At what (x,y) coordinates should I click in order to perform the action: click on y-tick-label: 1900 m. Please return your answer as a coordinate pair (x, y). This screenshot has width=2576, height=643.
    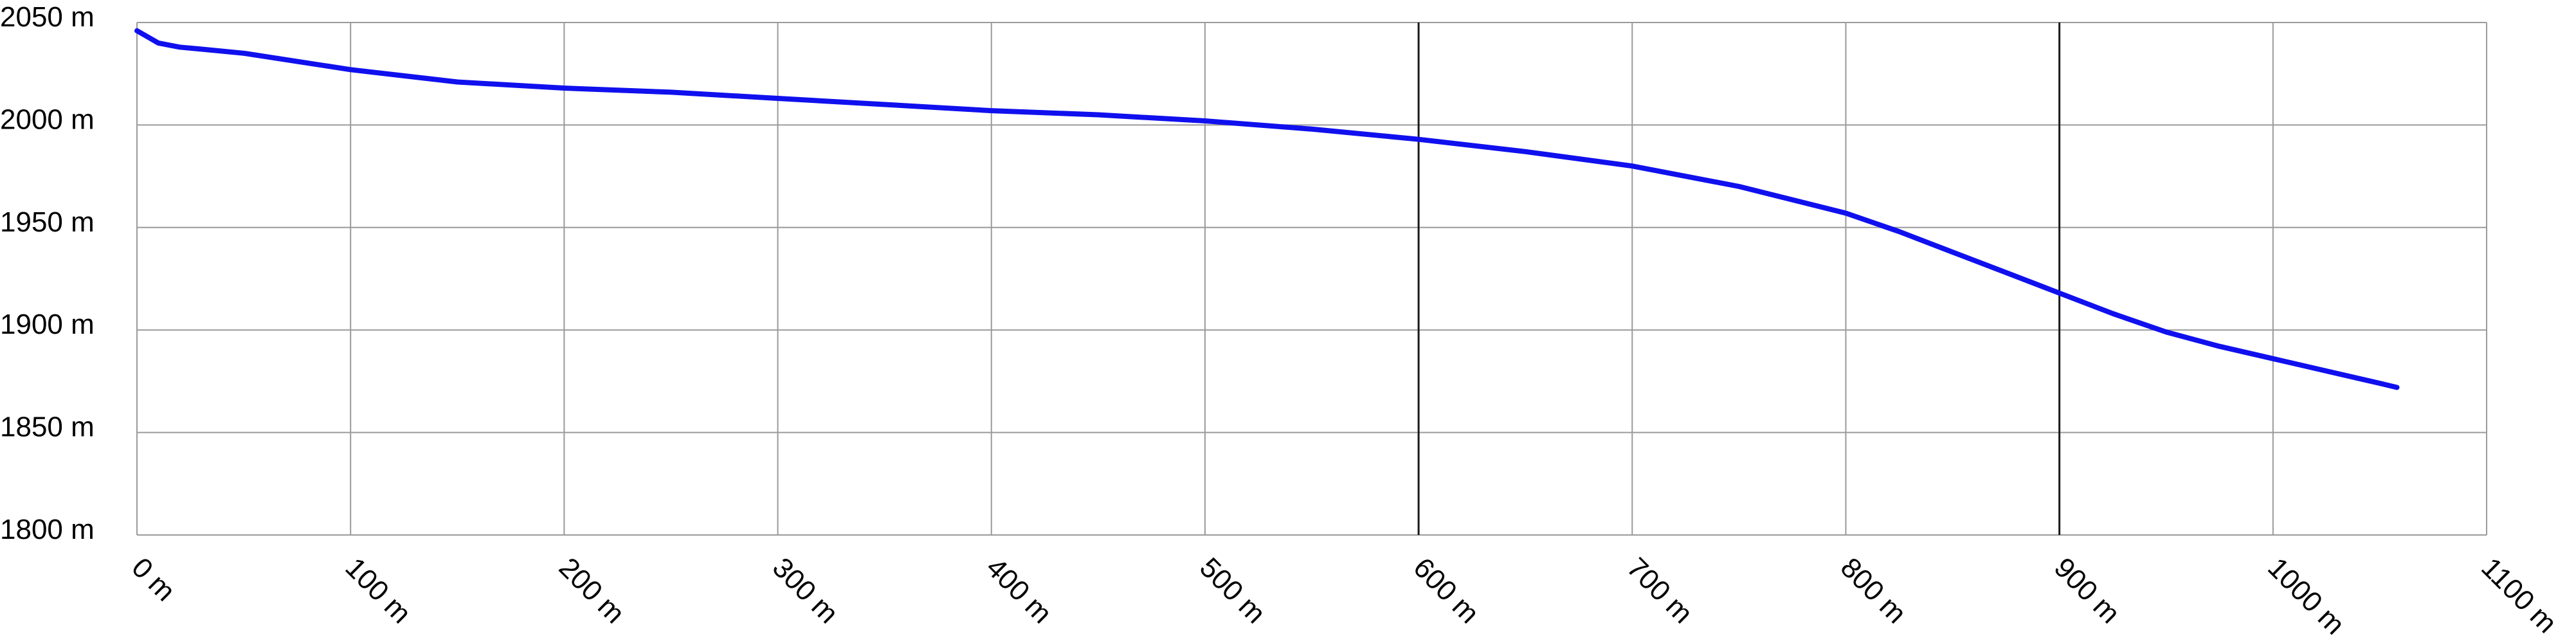
    Looking at the image, I should click on (47, 324).